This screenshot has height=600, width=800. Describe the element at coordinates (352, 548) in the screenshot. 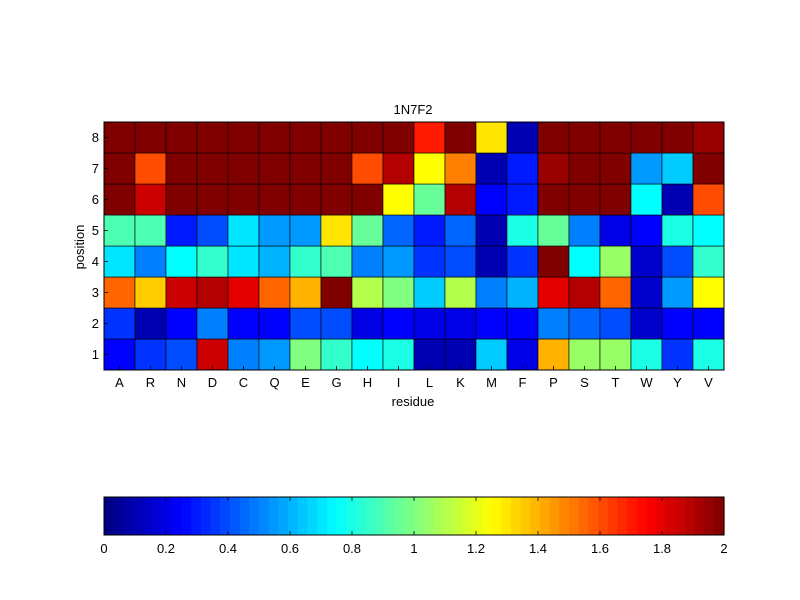

I see `colorbar-tick-label: 0.8` at that location.